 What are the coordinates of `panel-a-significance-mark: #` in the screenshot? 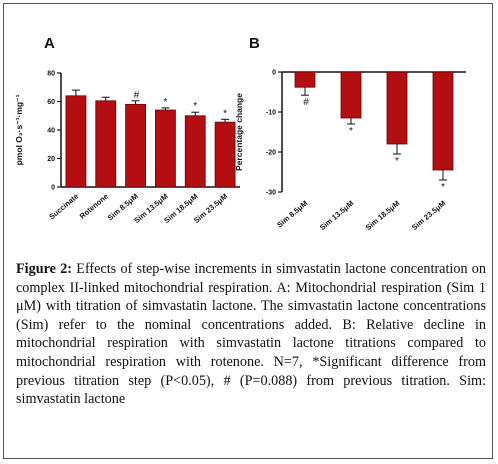 It's located at (137, 95).